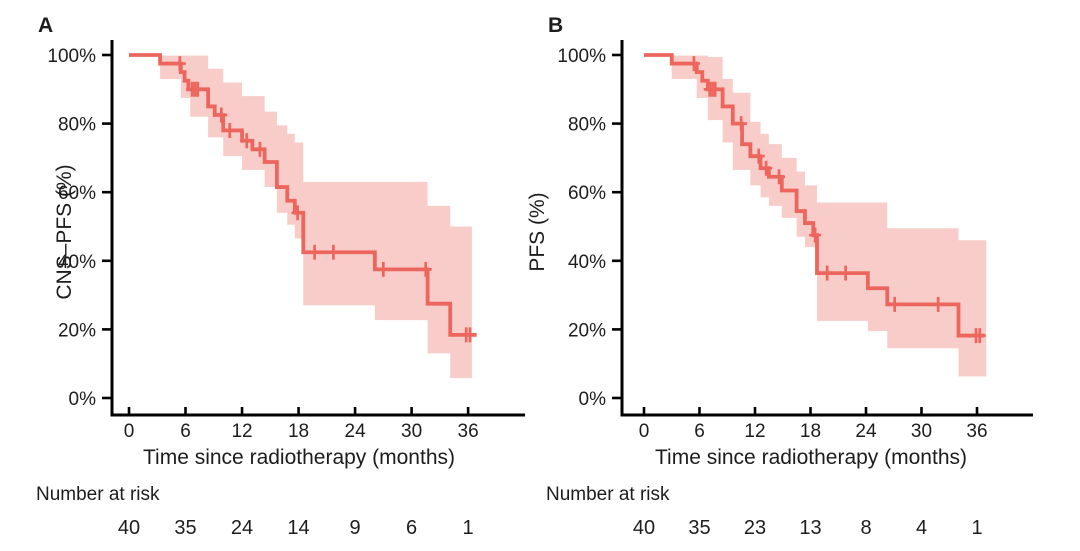 Image resolution: width=1080 pixels, height=551 pixels. I want to click on risk-count: 14, so click(298, 528).